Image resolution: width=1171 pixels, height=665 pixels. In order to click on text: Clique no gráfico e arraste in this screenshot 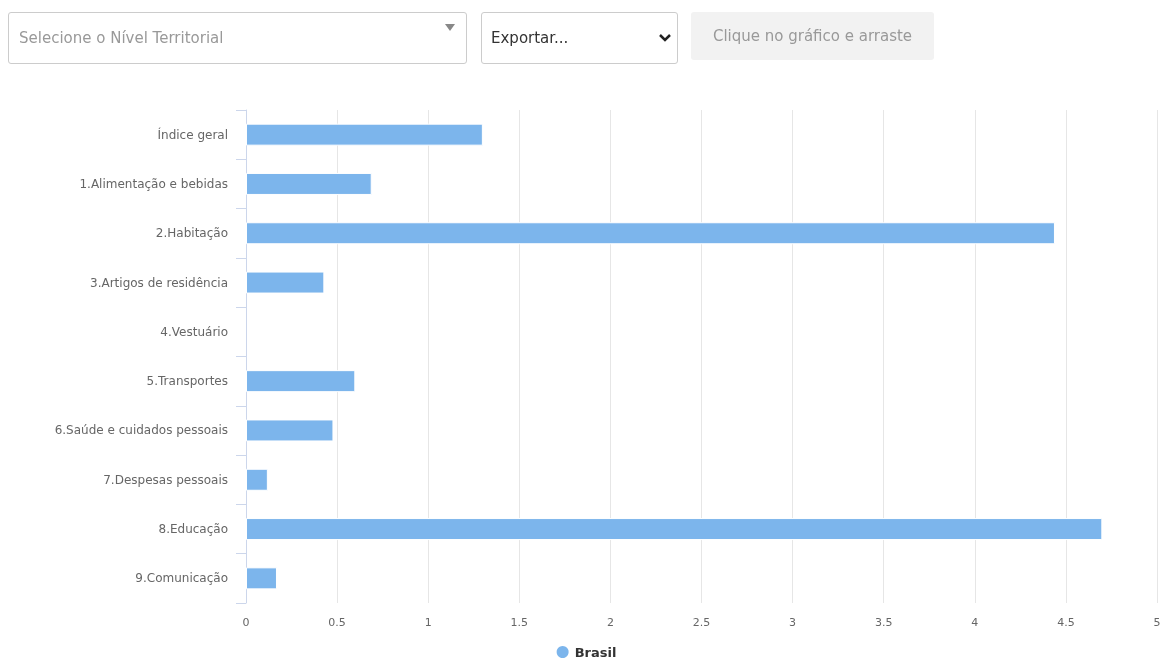, I will do `click(812, 36)`.